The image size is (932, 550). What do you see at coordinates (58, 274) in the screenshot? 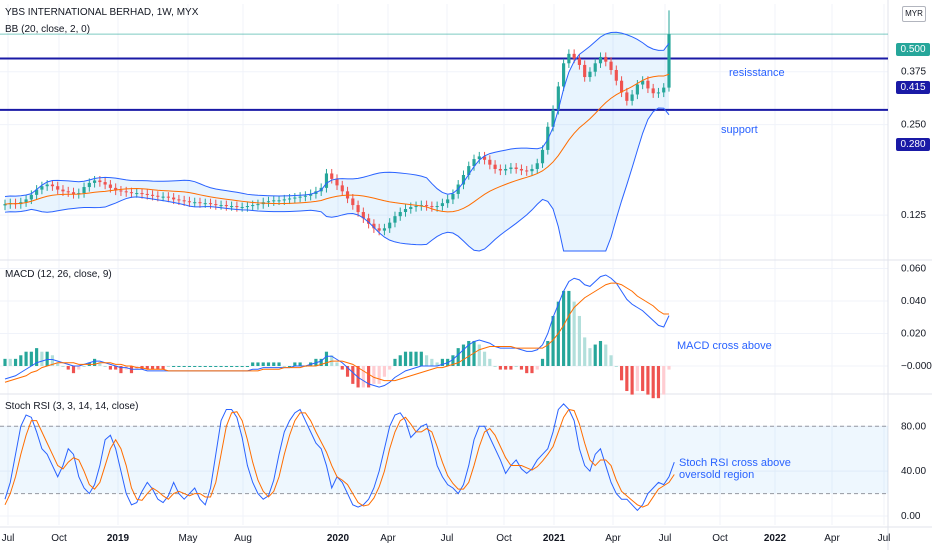
I see `macd-legend: MACD (12, 26, close, 9)` at bounding box center [58, 274].